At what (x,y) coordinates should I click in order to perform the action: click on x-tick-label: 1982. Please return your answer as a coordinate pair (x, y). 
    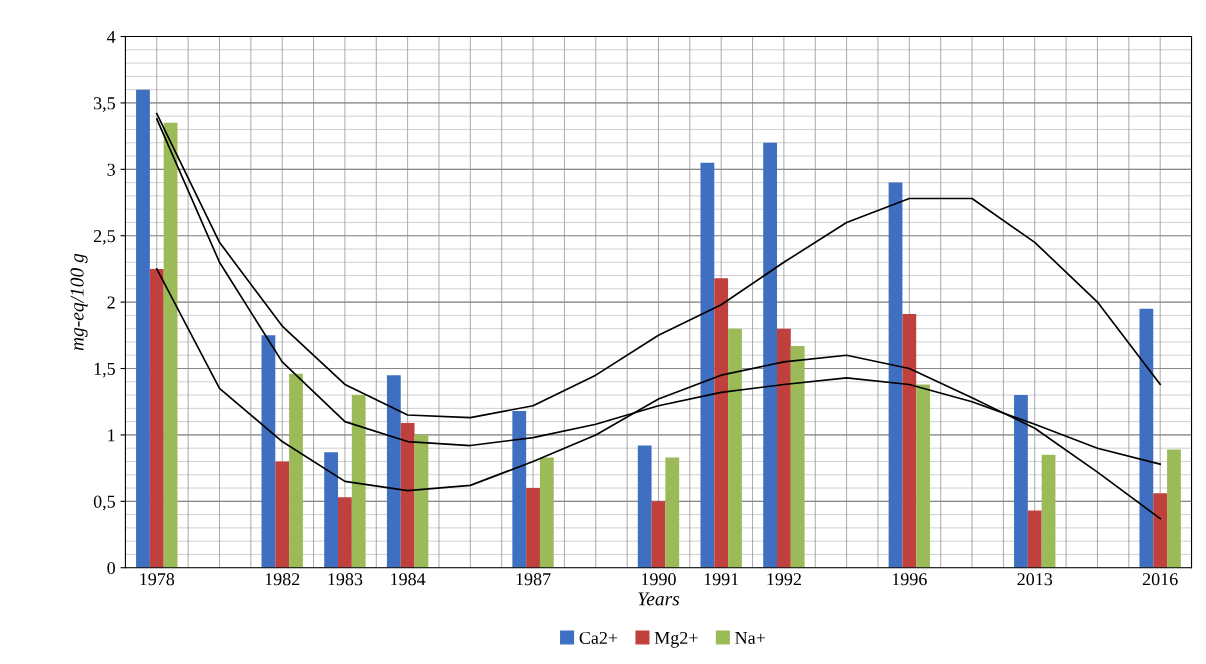
    Looking at the image, I should click on (282, 579).